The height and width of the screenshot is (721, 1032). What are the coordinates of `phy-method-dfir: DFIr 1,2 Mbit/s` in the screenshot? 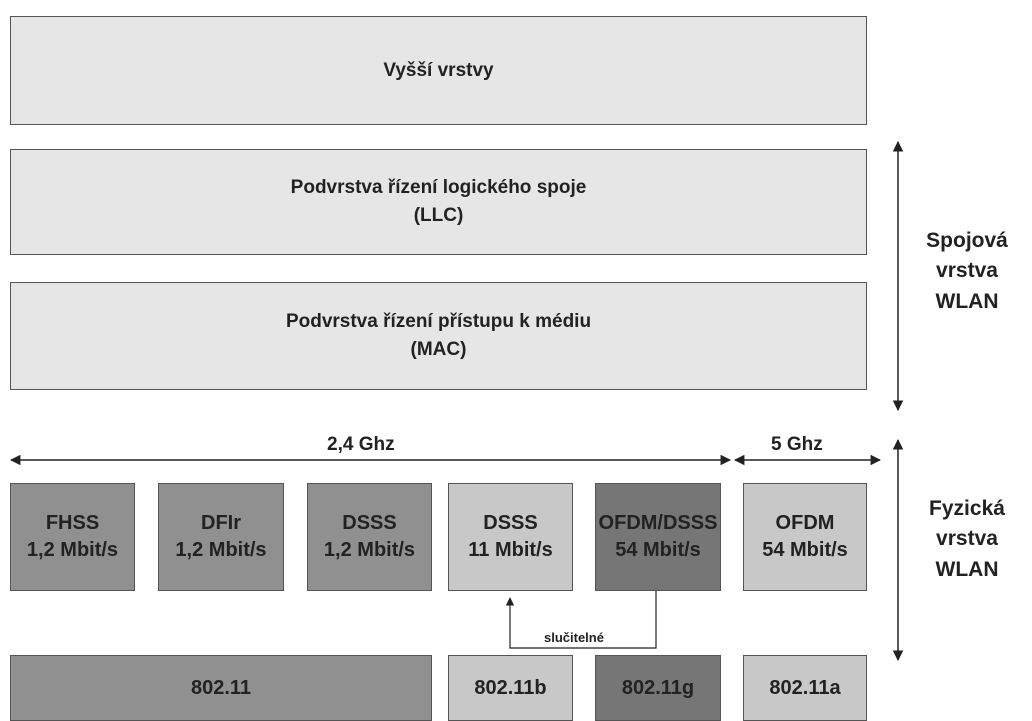 It's located at (221, 537).